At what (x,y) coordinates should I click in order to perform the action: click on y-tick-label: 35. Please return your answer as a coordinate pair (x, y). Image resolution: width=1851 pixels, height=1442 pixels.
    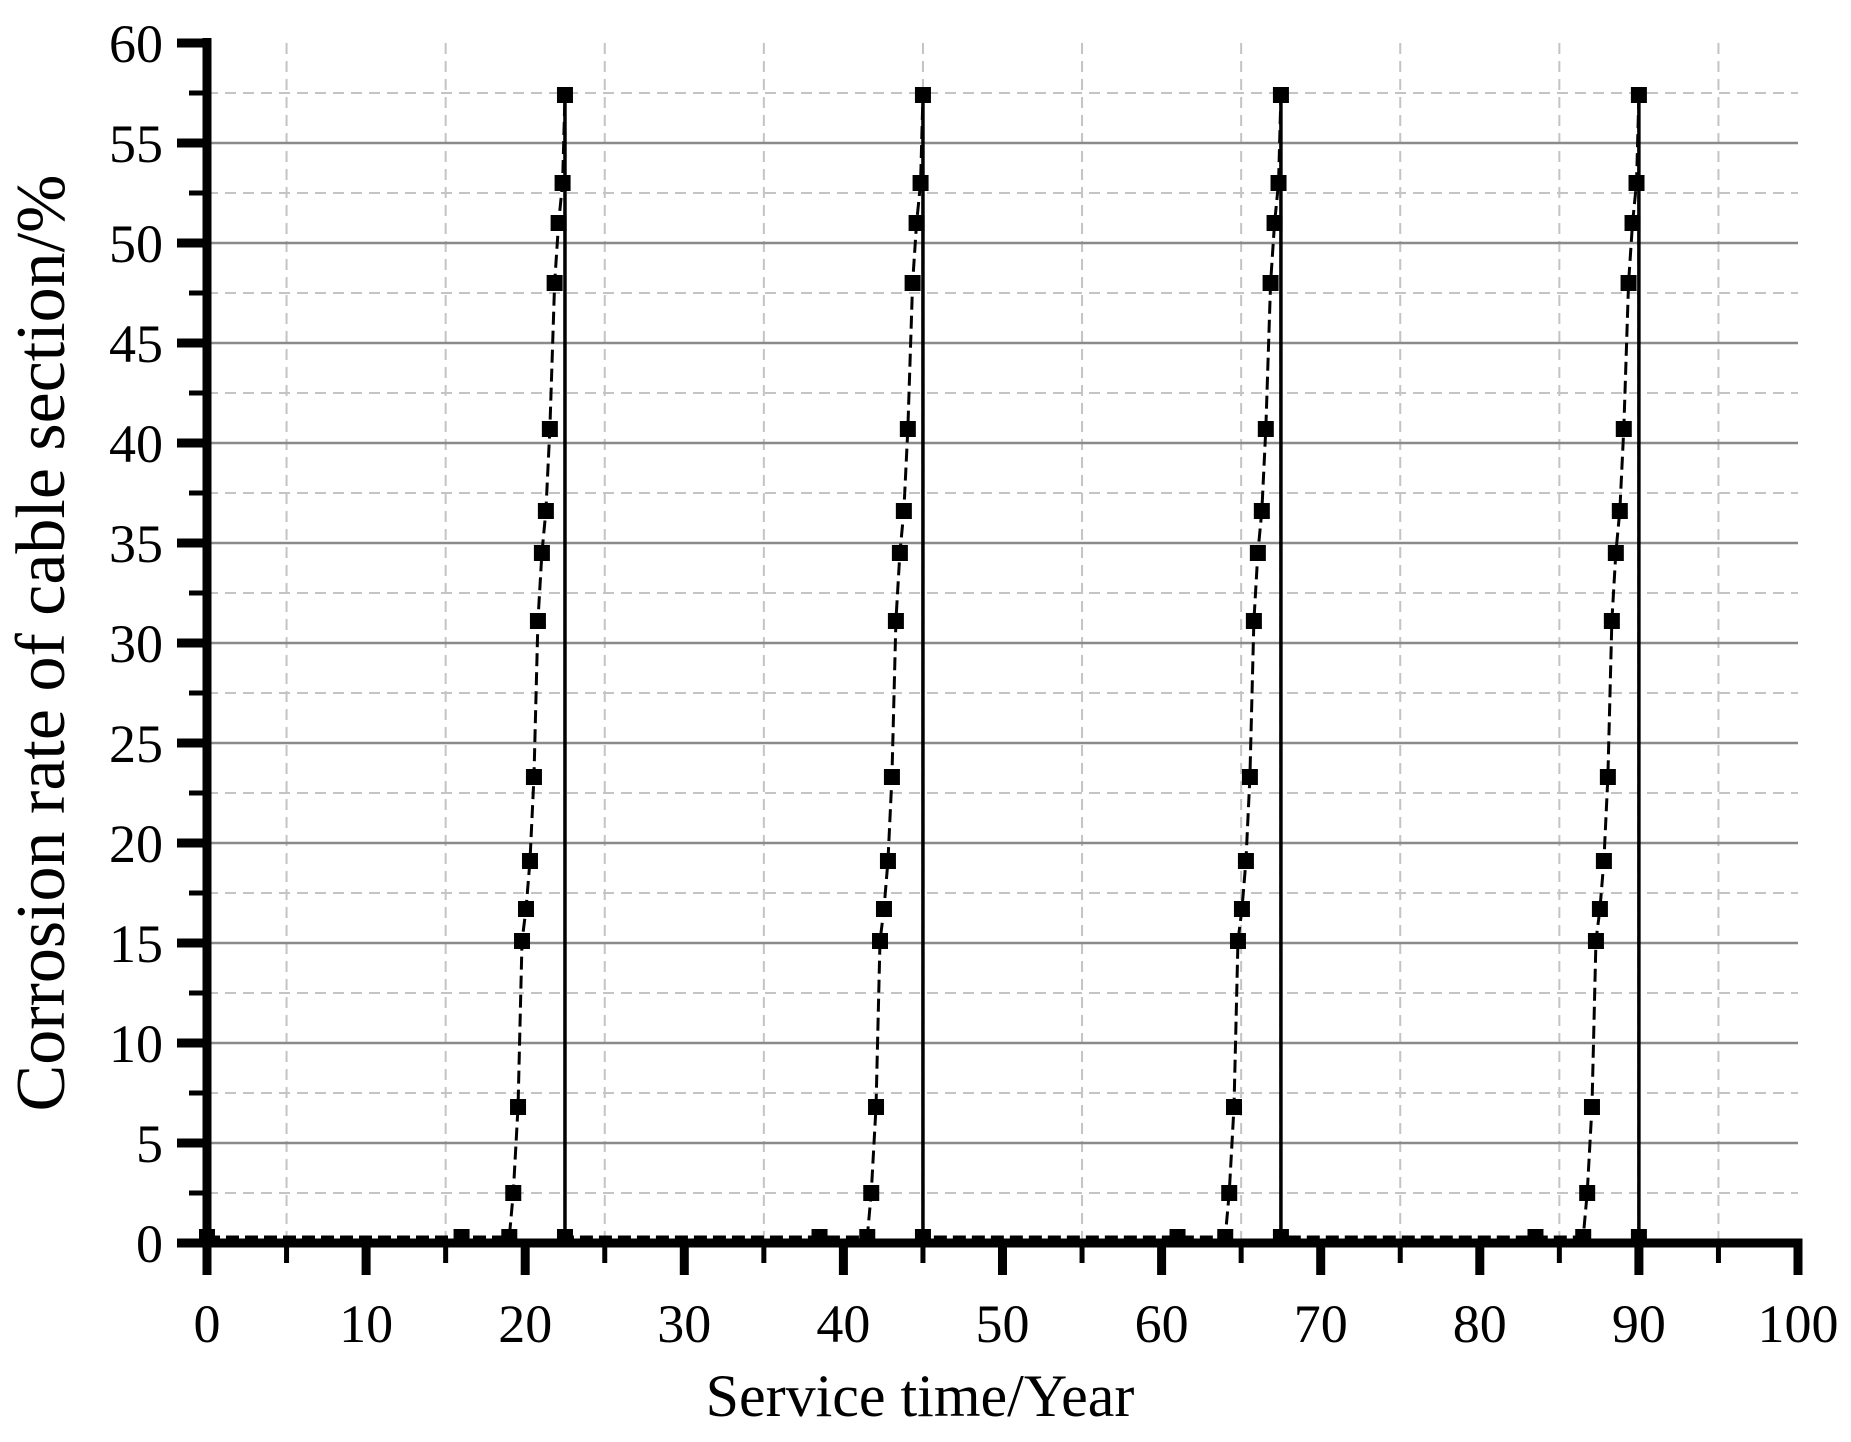
    Looking at the image, I should click on (136, 544).